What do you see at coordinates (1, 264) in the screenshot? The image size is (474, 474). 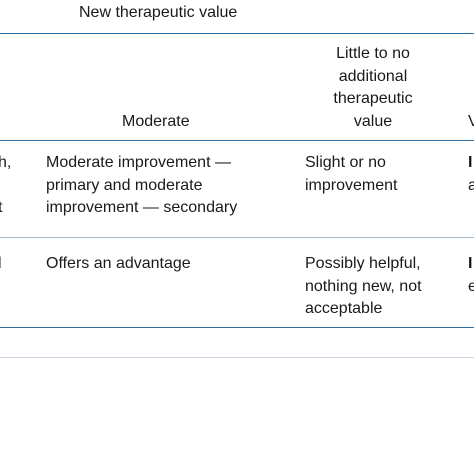 I see `row-cell-clipped-left: l` at bounding box center [1, 264].